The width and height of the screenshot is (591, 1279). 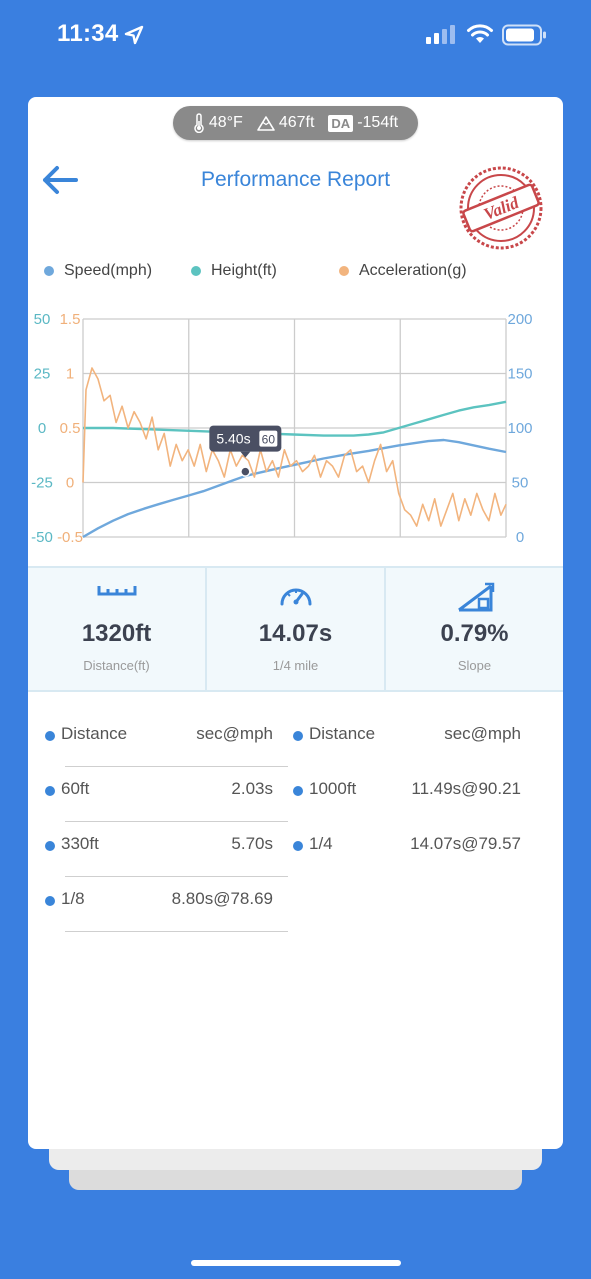 What do you see at coordinates (519, 319) in the screenshot?
I see `speed-tick-label: 200` at bounding box center [519, 319].